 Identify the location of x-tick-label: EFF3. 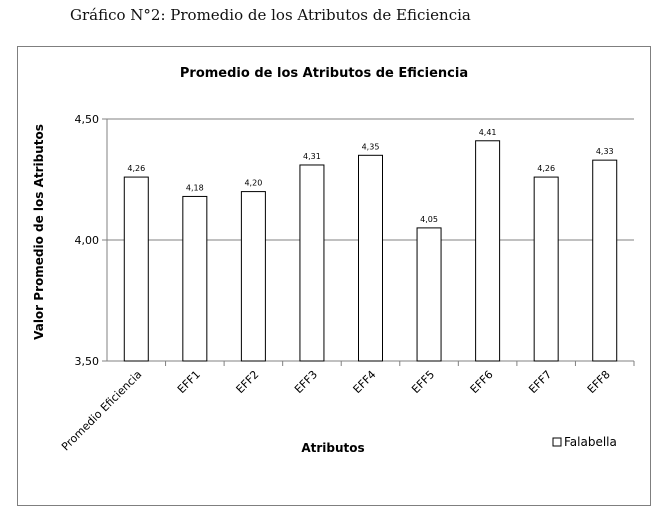
(306, 382).